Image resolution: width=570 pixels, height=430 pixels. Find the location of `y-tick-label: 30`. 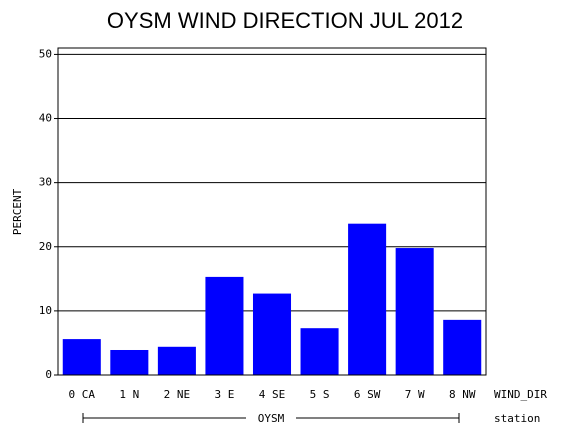

y-tick-label: 30 is located at coordinates (45, 182).